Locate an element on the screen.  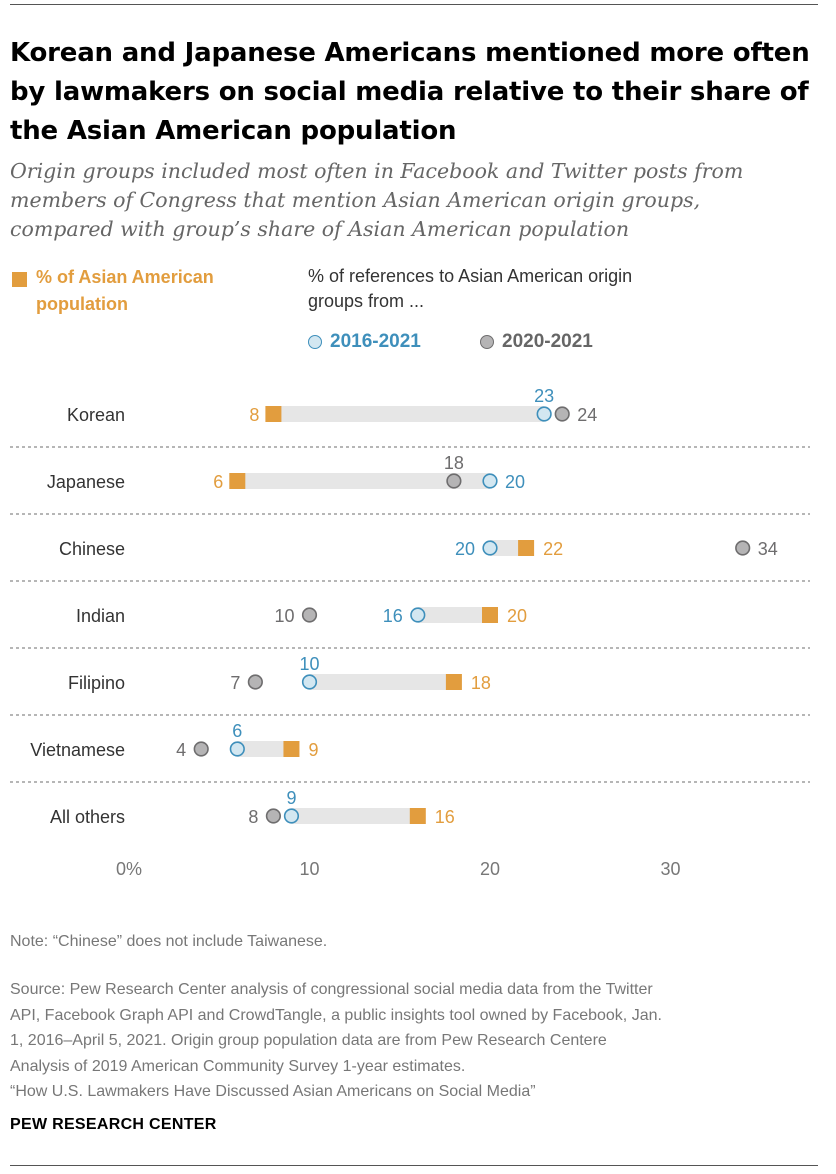
category-label: All others is located at coordinates (87, 817).